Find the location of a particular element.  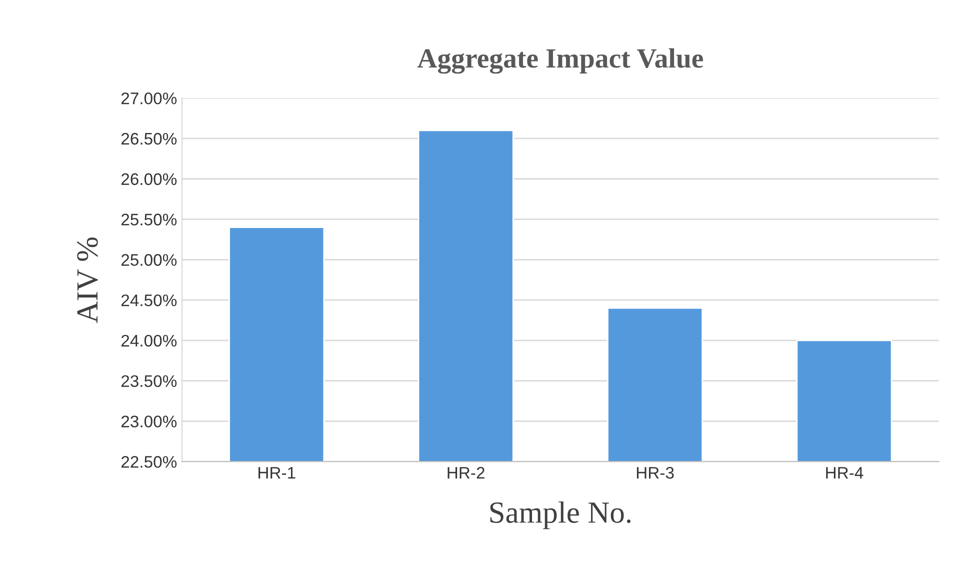

y-tick-label: 22.50% is located at coordinates (149, 462).